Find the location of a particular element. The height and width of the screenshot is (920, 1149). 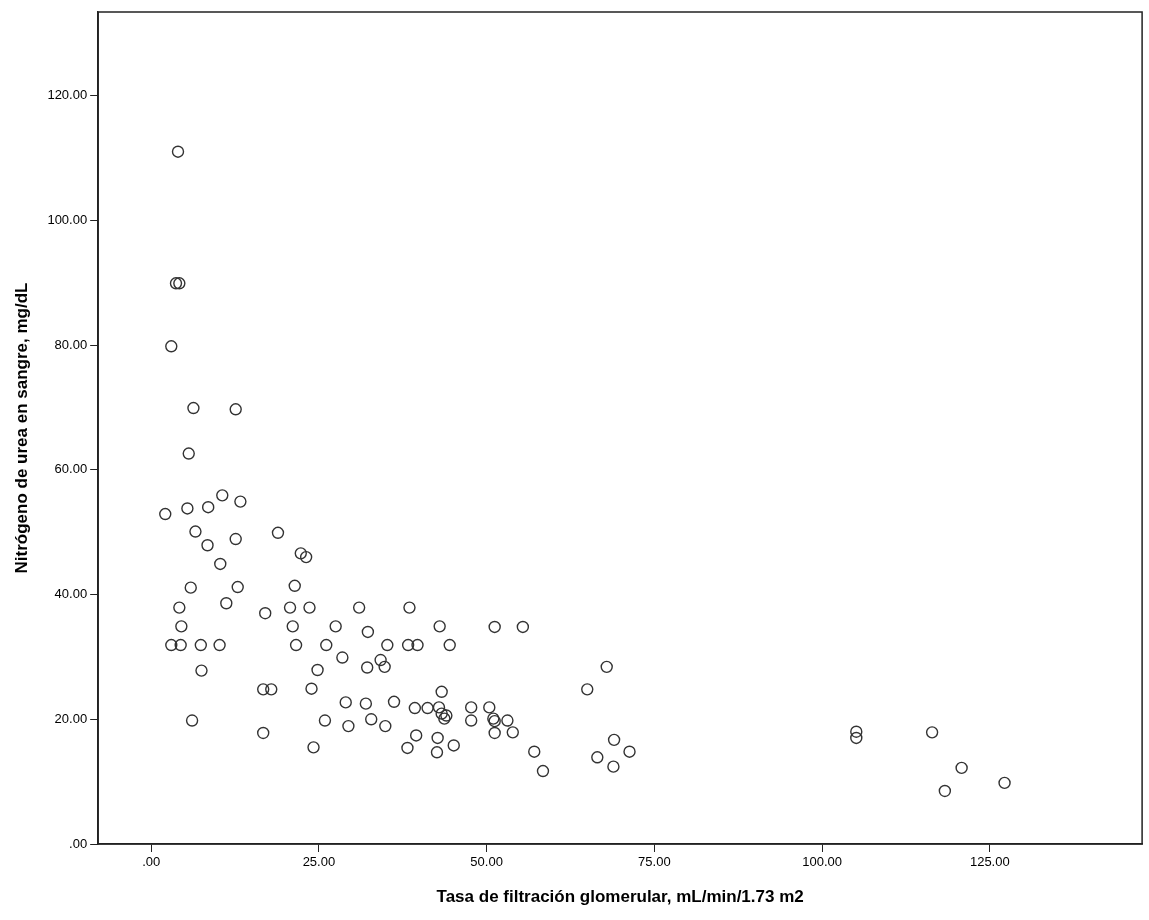

y-axis-title: Nitrógeno de urea en sangre, mg/dL is located at coordinates (21, 428).